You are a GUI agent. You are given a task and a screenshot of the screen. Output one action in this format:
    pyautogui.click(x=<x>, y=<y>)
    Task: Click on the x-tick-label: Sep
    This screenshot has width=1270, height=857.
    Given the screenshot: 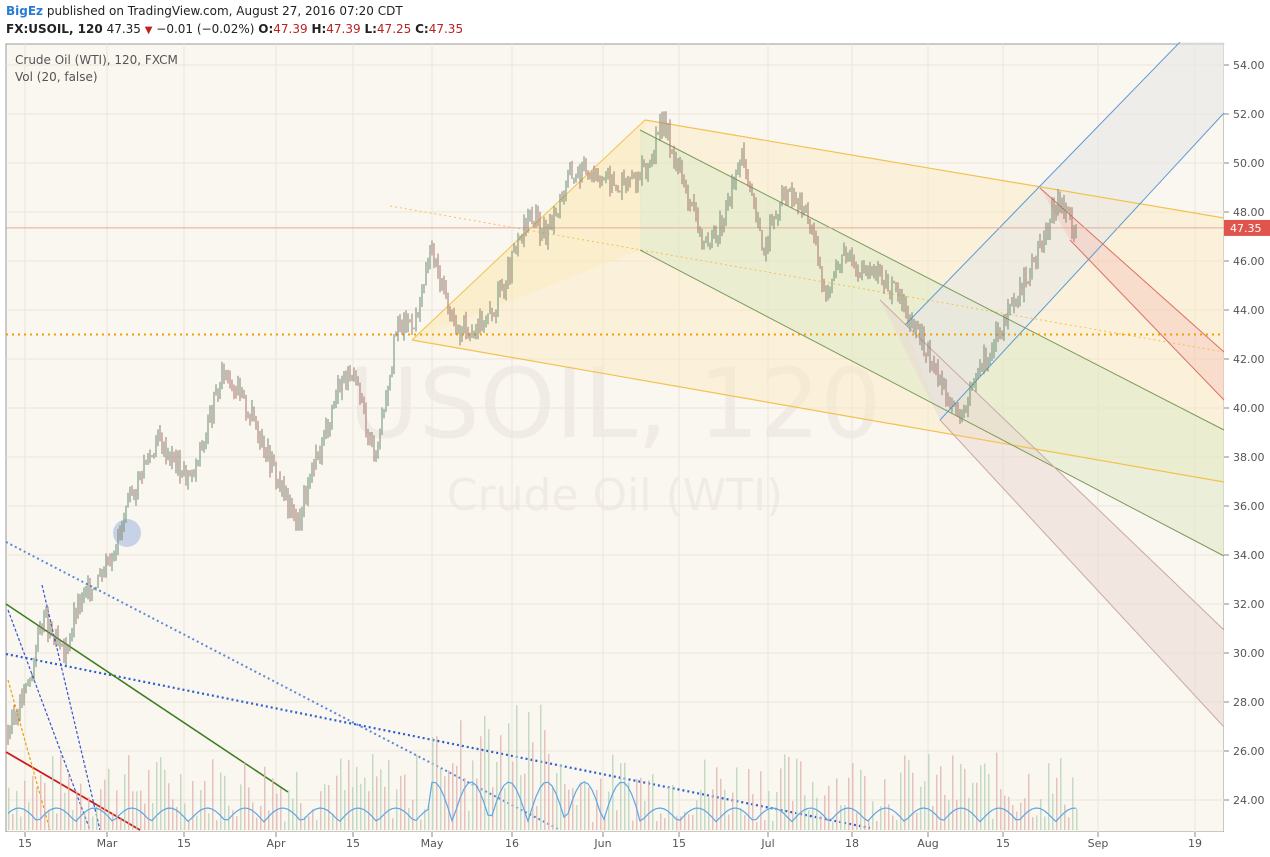 What is the action you would take?
    pyautogui.click(x=1098, y=843)
    